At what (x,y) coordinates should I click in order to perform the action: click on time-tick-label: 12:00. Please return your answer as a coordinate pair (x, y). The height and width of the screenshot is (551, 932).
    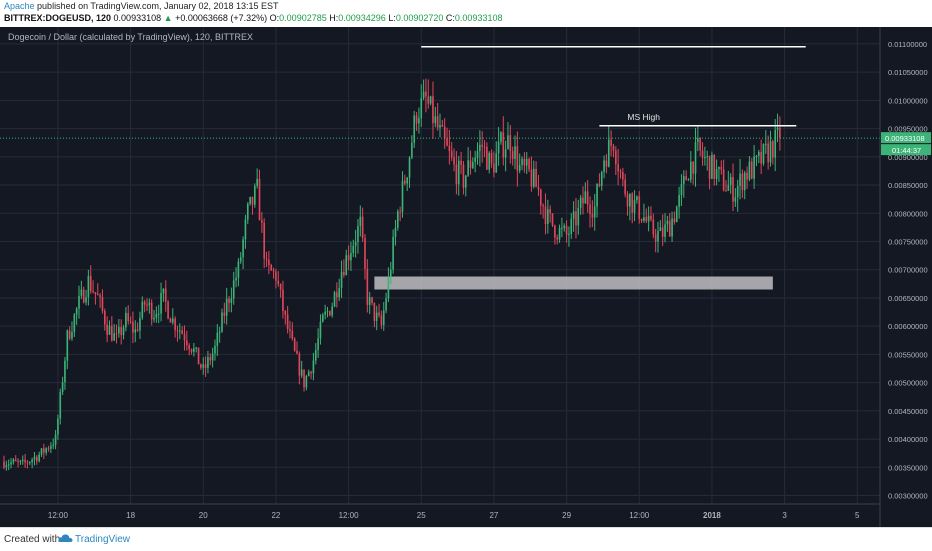
    Looking at the image, I should click on (58, 515).